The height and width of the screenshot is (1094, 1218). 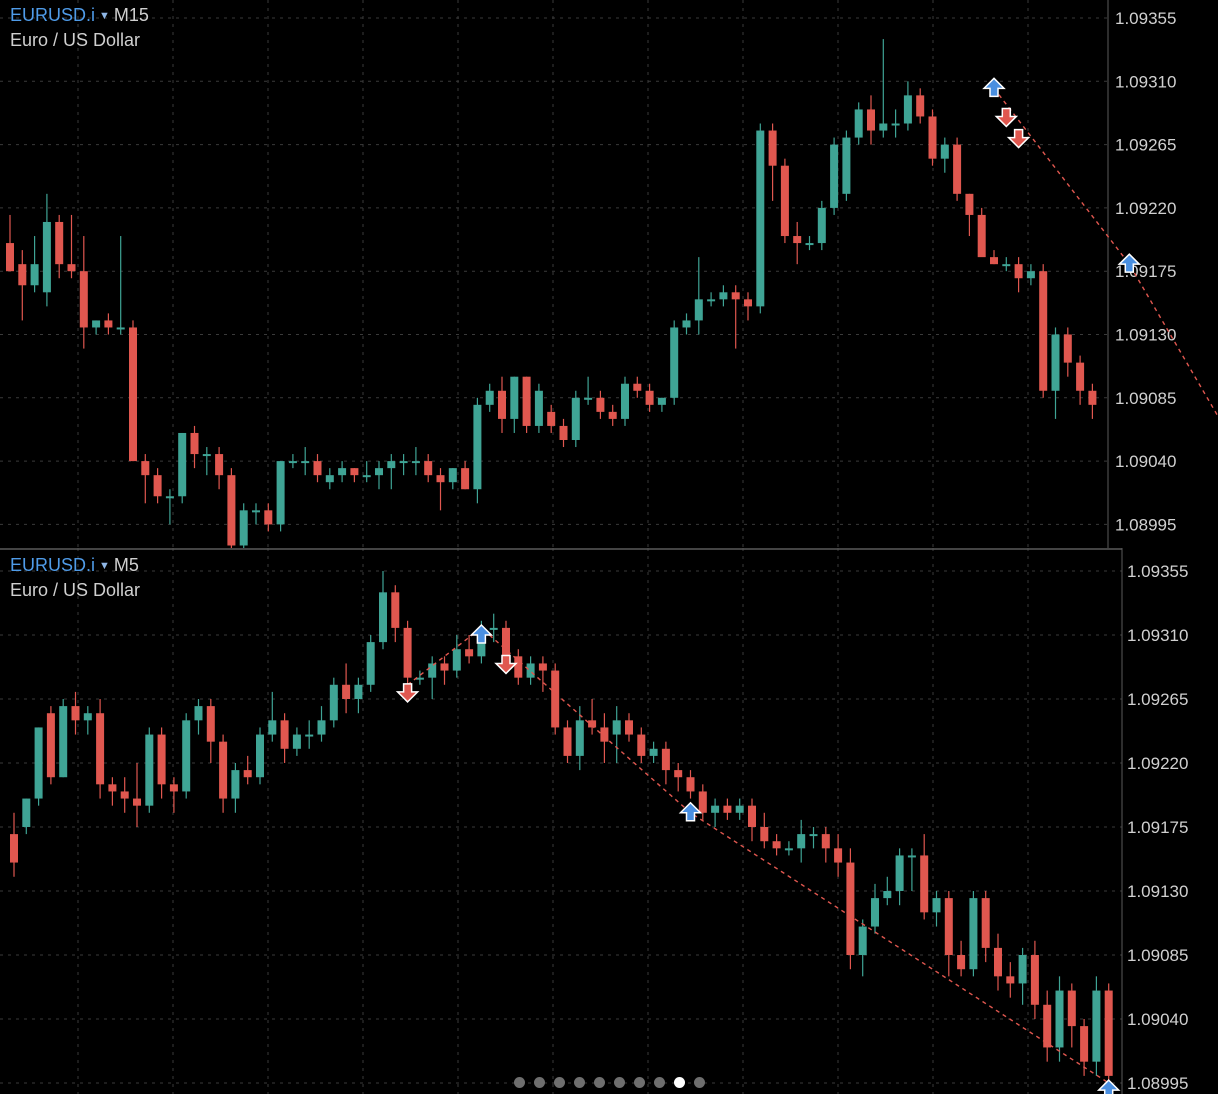 What do you see at coordinates (481, 633) in the screenshot?
I see `arrow-up-icon` at bounding box center [481, 633].